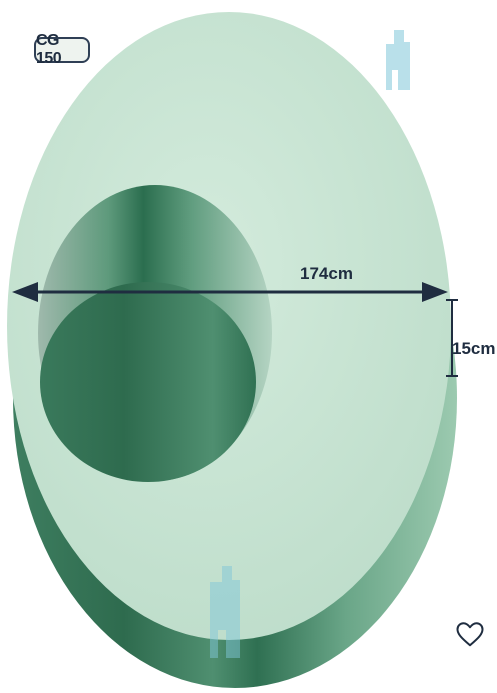  I want to click on favorite-button, so click(470, 634).